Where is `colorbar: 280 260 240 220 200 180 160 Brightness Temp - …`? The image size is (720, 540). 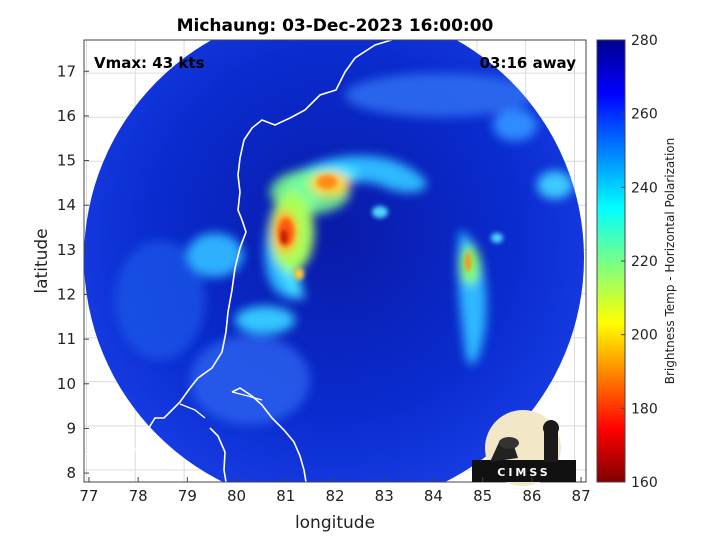
colorbar: 280 260 240 220 200 180 160 Brightness Temp - … is located at coordinates (636, 262).